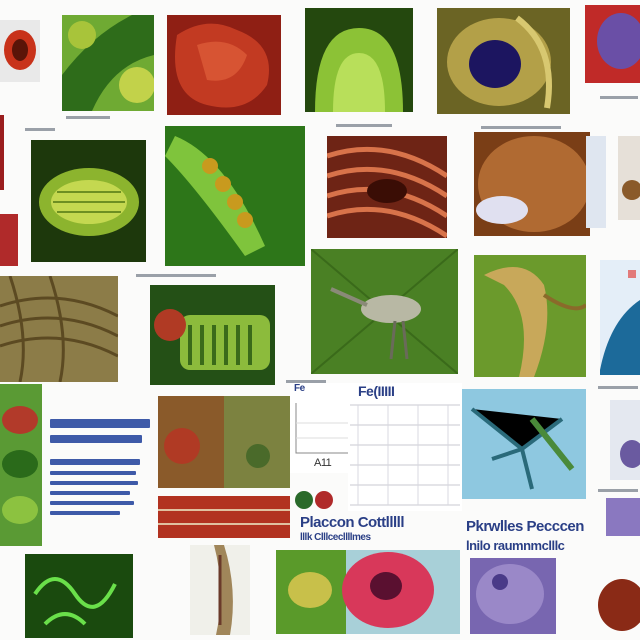 This screenshot has width=640, height=640. What do you see at coordinates (315, 500) in the screenshot?
I see `icon-red-green-balls` at bounding box center [315, 500].